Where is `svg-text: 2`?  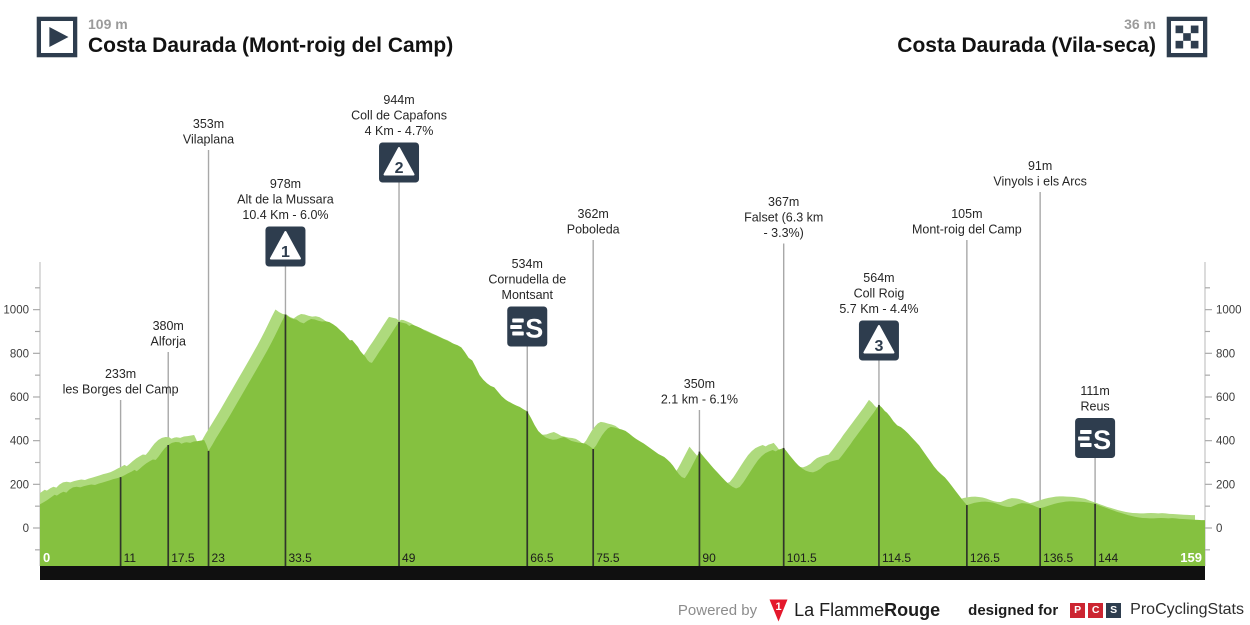
svg-text: 2 is located at coordinates (399, 168).